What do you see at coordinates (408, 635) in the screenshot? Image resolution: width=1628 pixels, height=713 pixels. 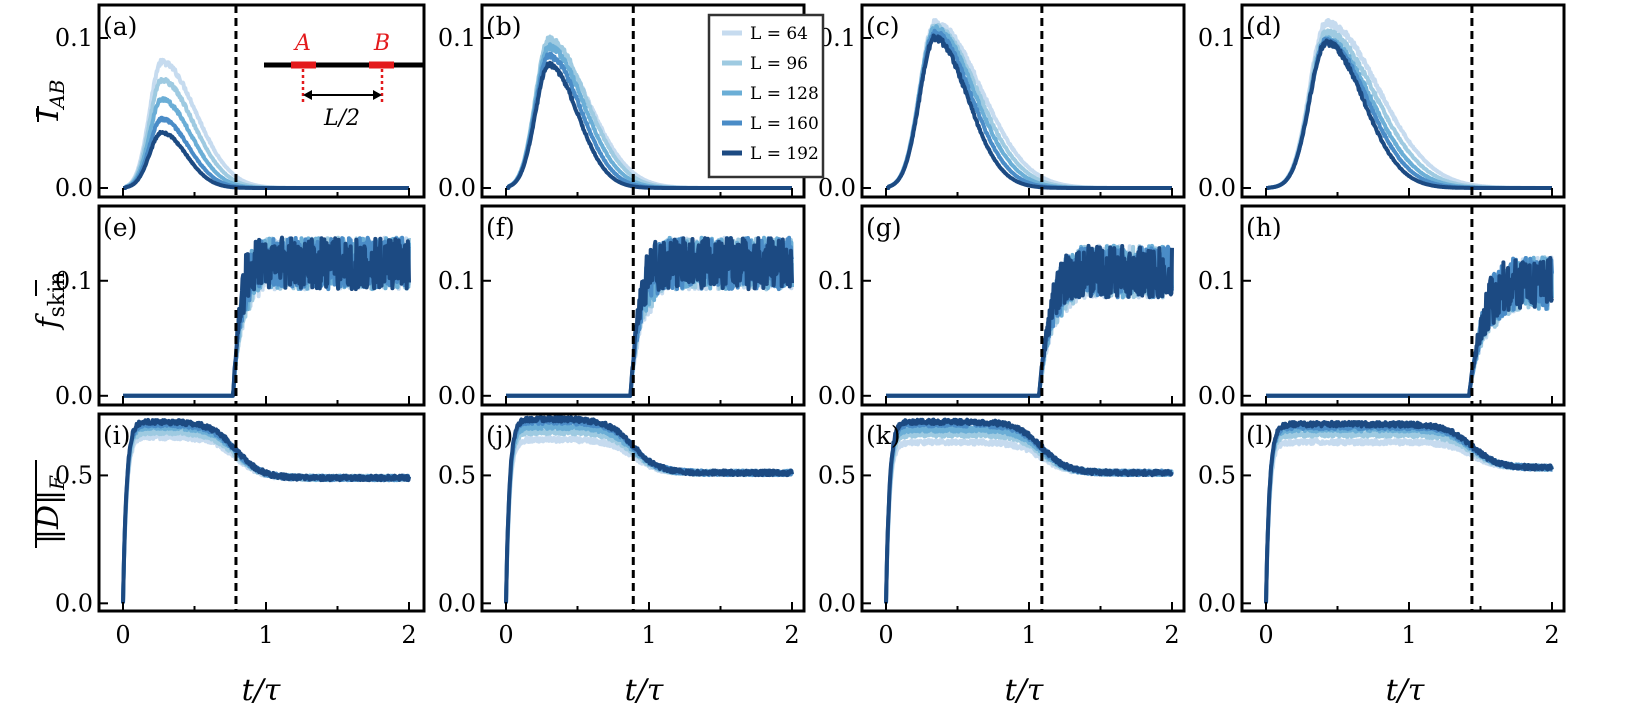 I see `panel-D_F-0-xtick-label-2: 2` at bounding box center [408, 635].